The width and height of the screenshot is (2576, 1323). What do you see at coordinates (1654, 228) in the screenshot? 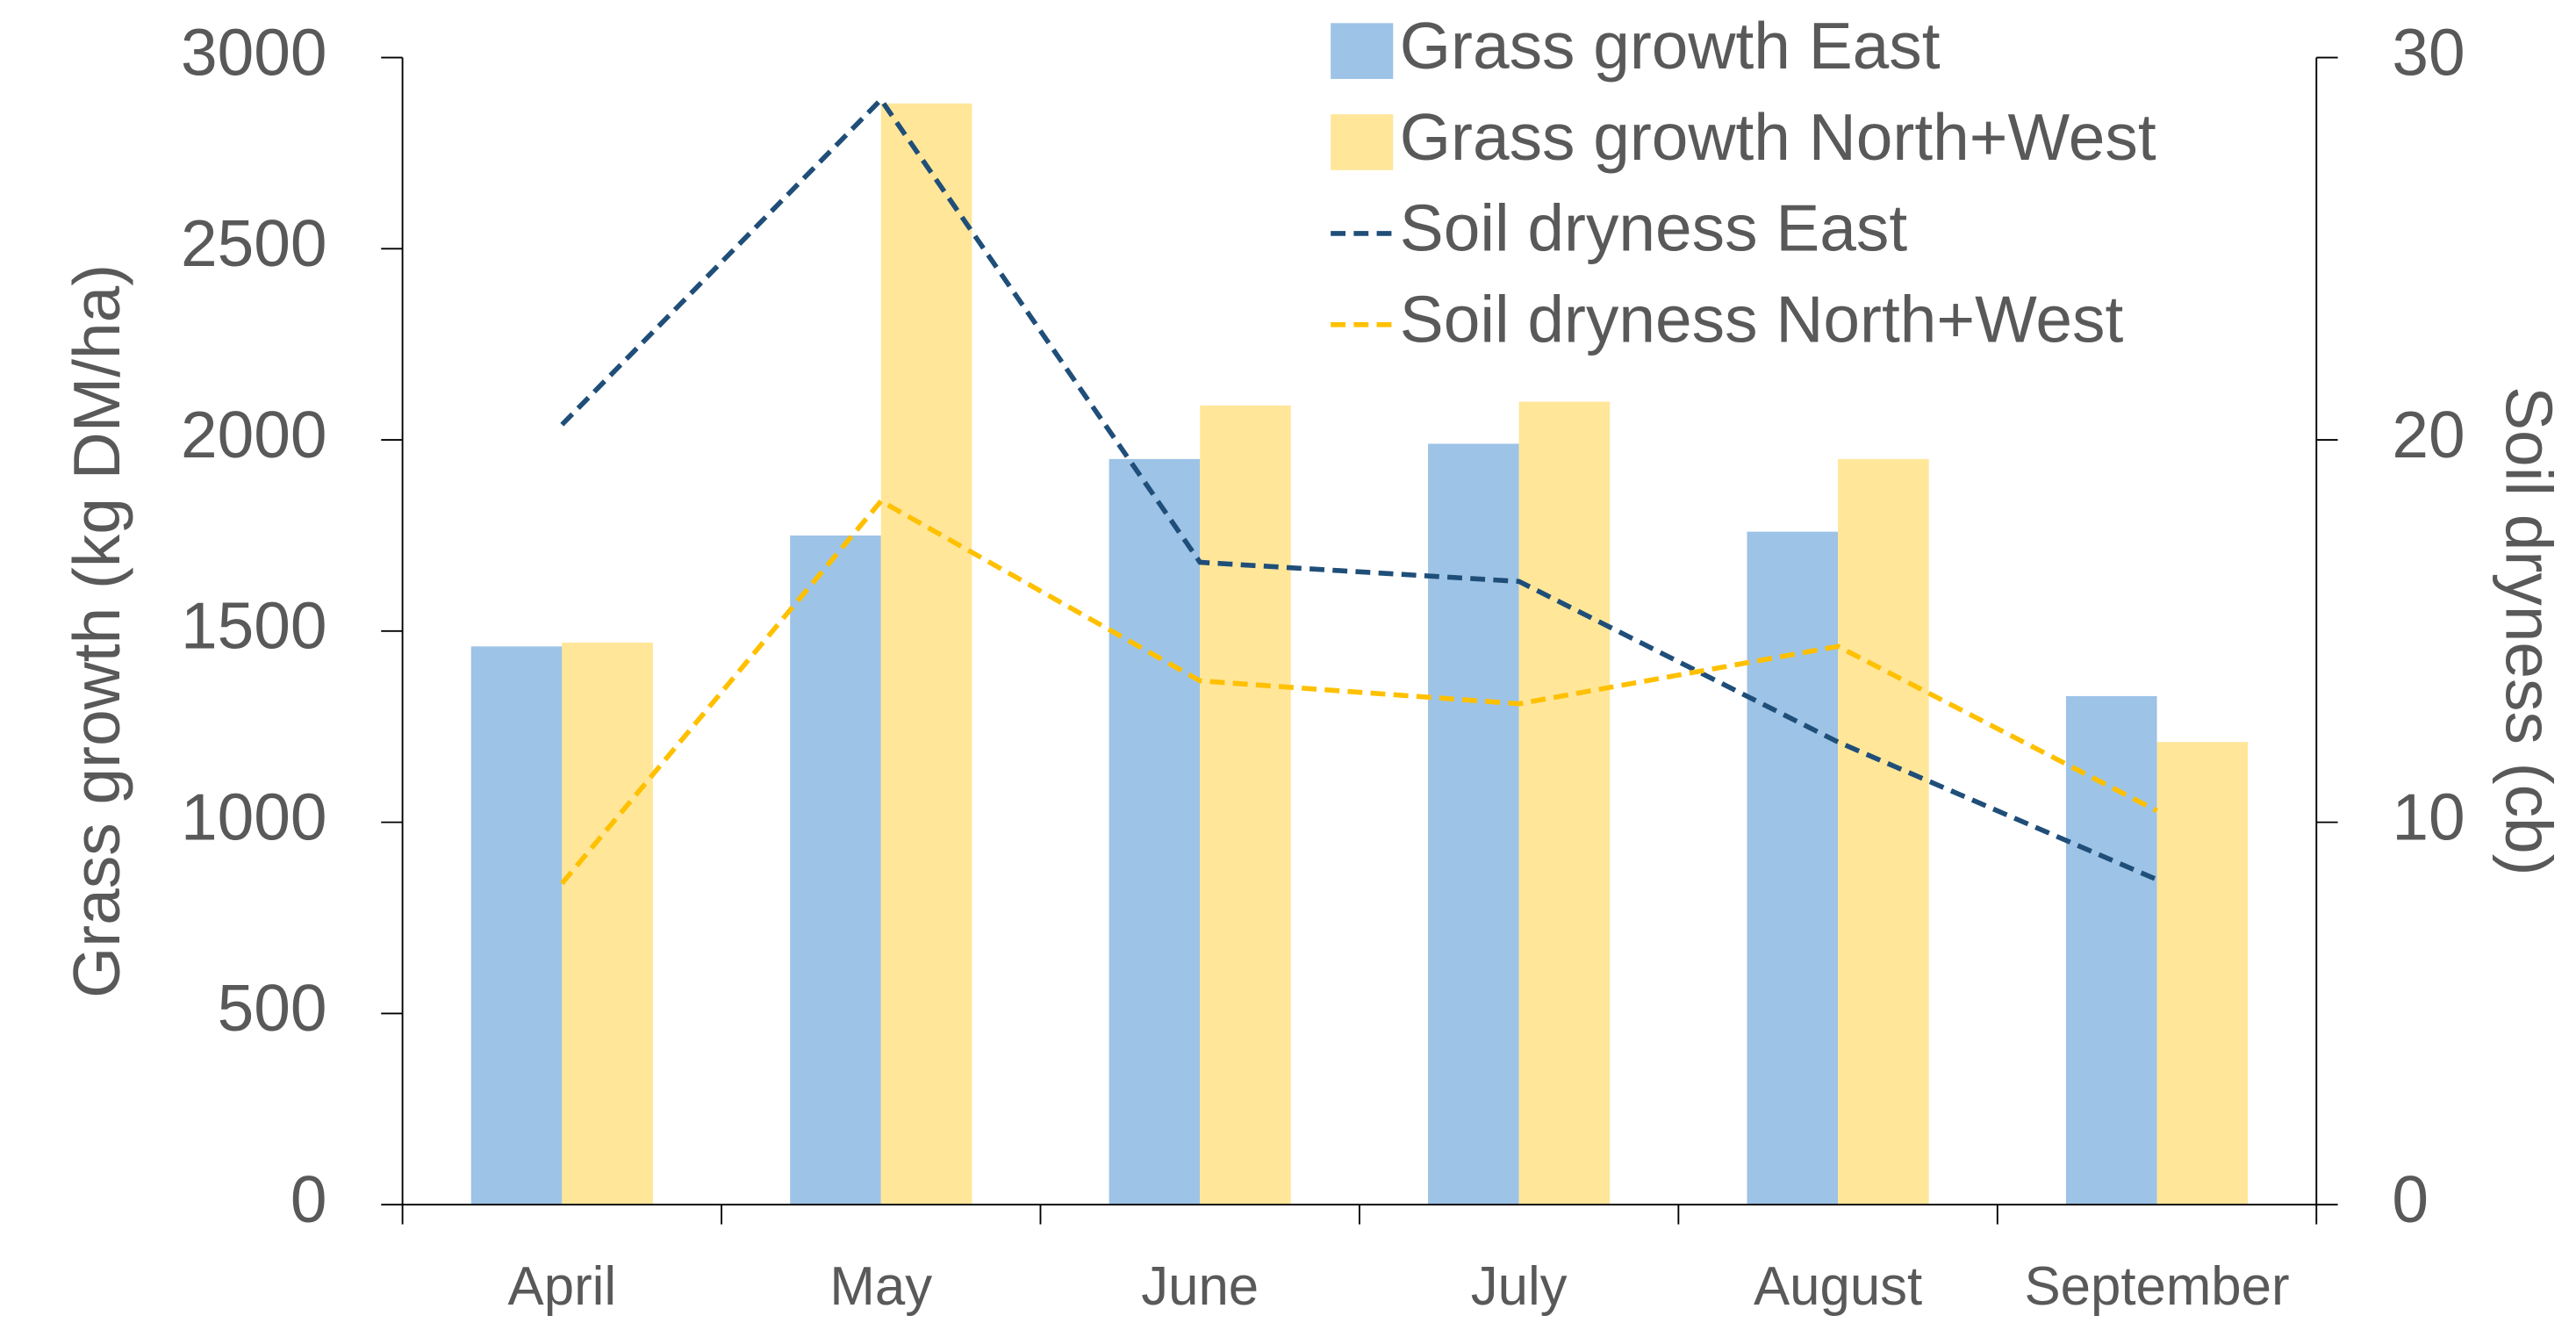
I see `legend-label: Soil dryness East` at bounding box center [1654, 228].